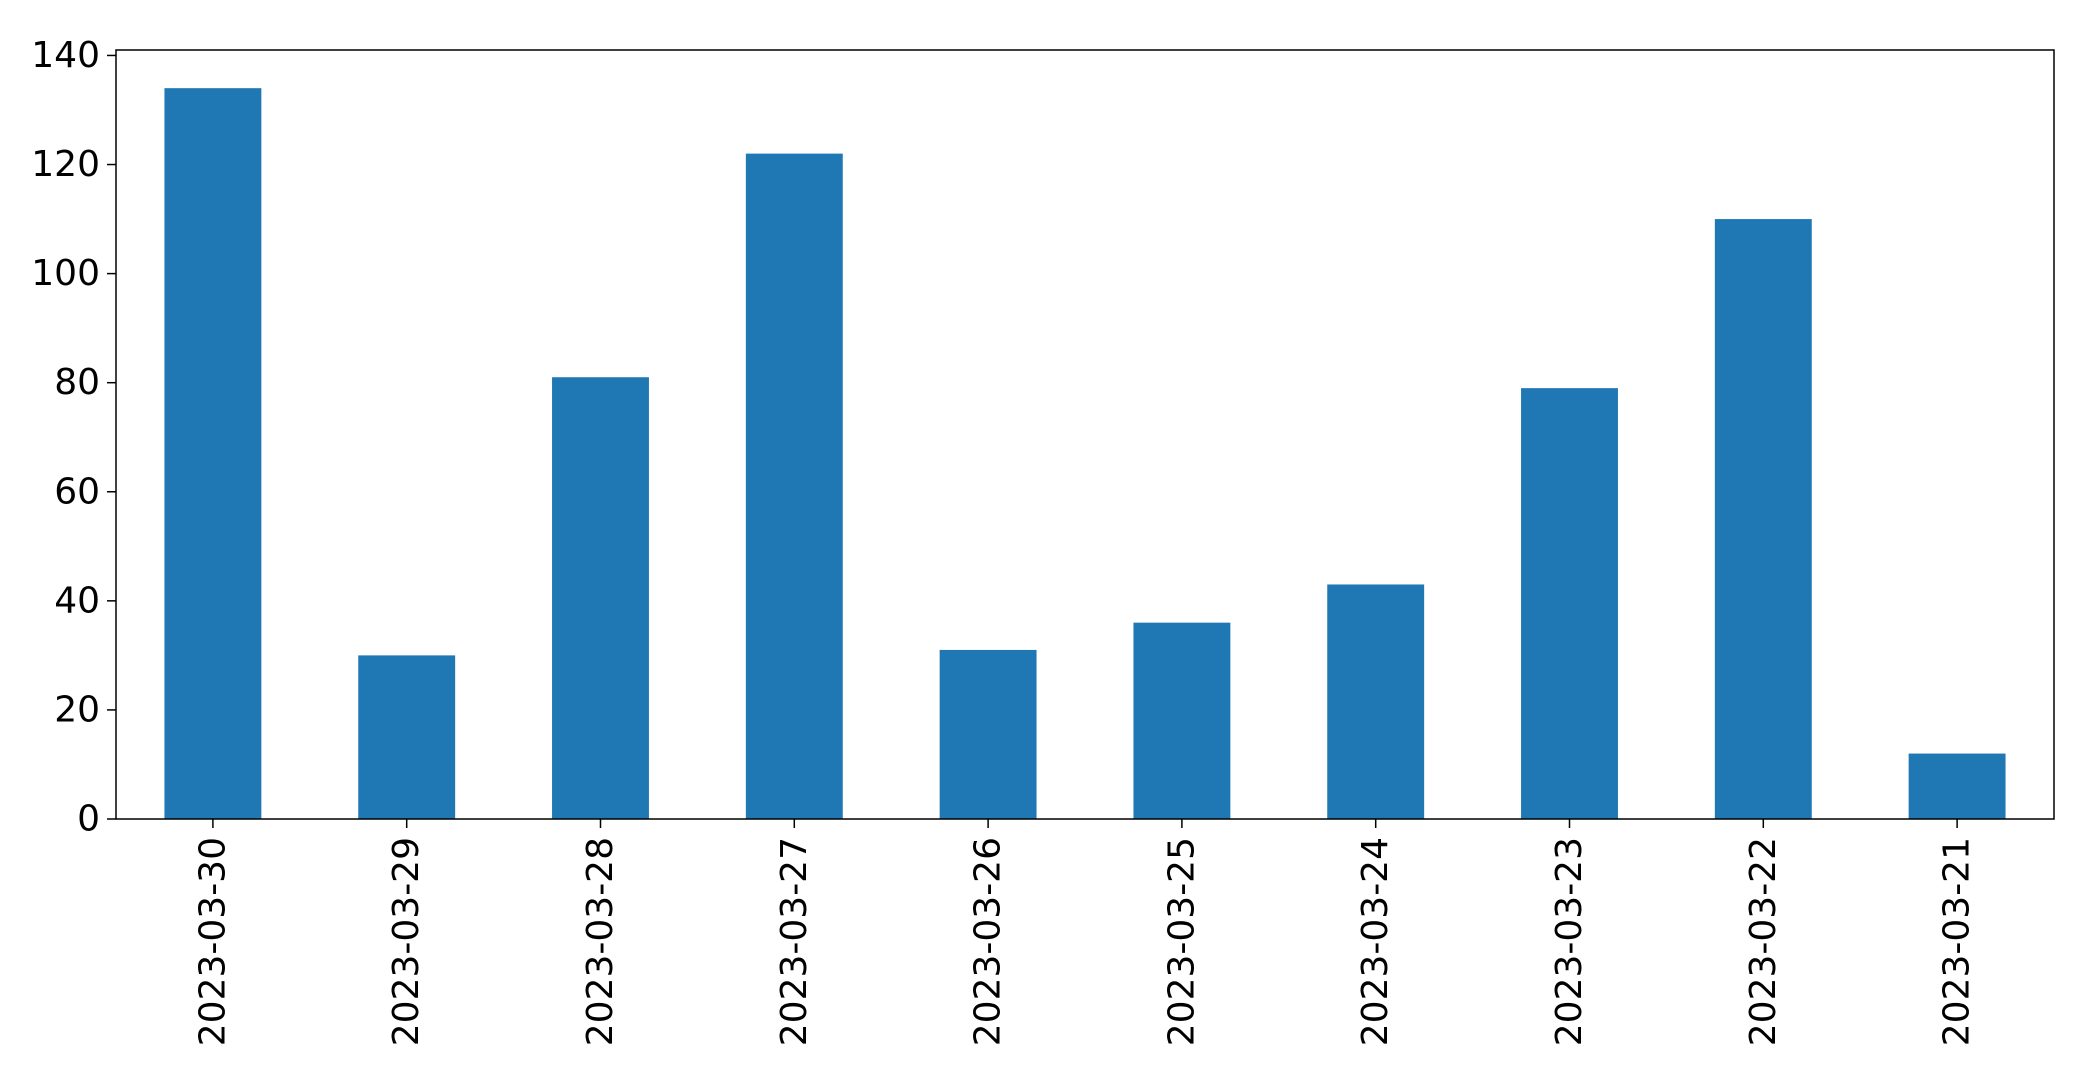  What do you see at coordinates (1957, 941) in the screenshot?
I see `x-tick-label: 2023-03-21` at bounding box center [1957, 941].